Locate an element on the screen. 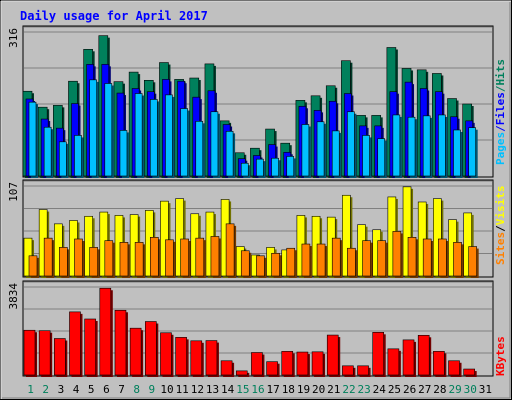 This screenshot has width=512, height=400. side-label-files: /Files is located at coordinates (500, 112).